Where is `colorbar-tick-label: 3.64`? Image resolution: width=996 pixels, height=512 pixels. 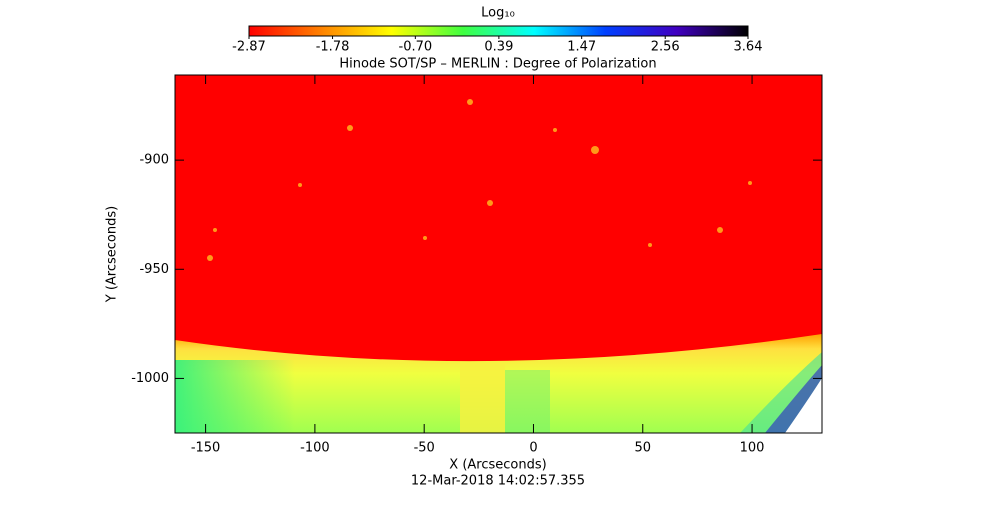 colorbar-tick-label: 3.64 is located at coordinates (748, 47).